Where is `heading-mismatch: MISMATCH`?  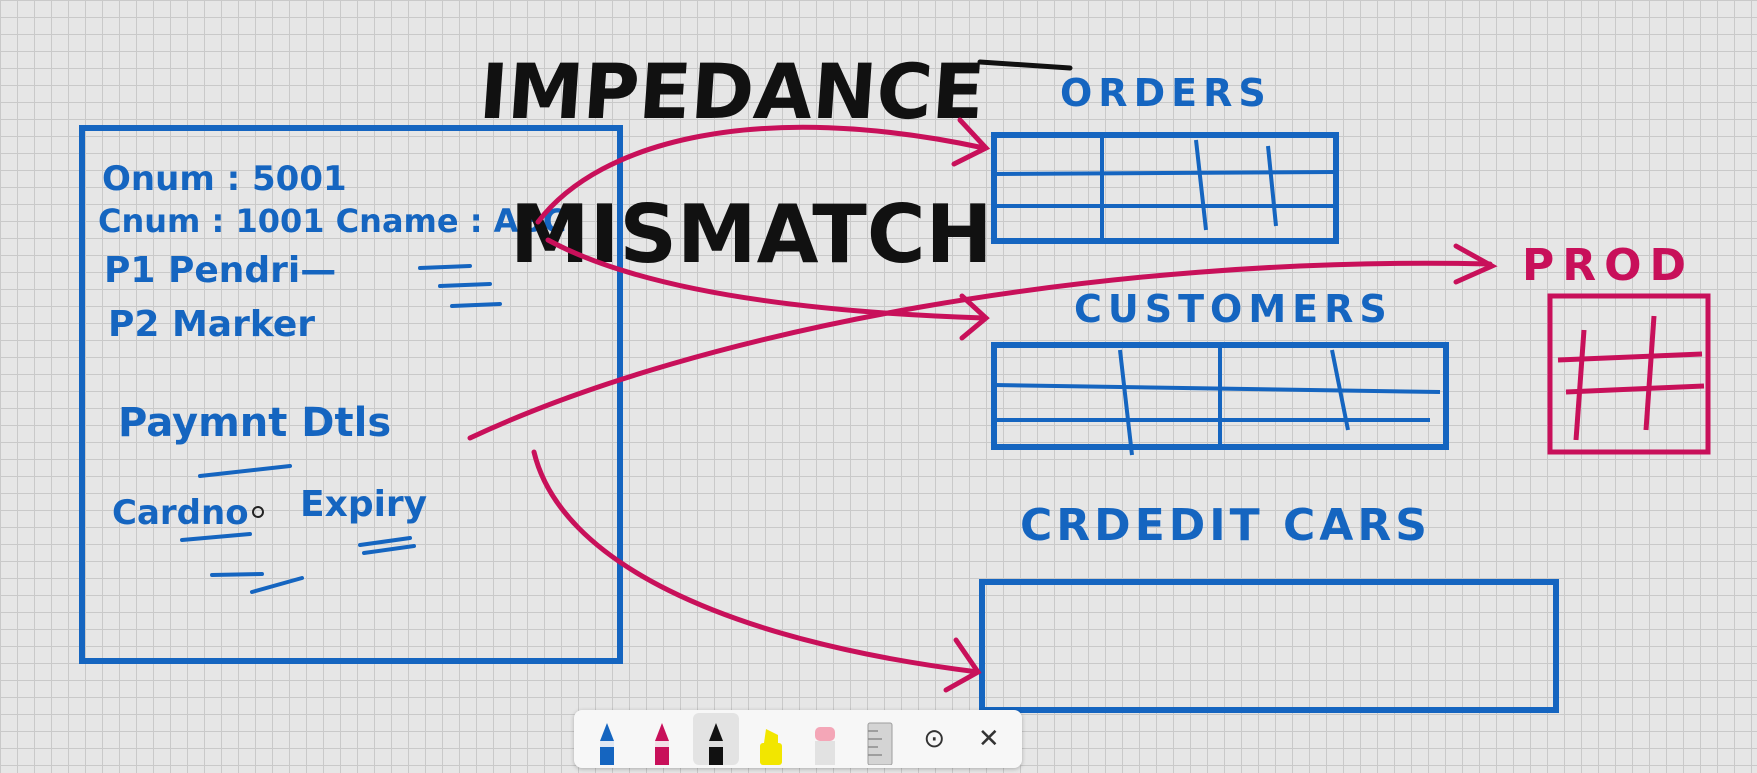 heading-mismatch: MISMATCH is located at coordinates (751, 234).